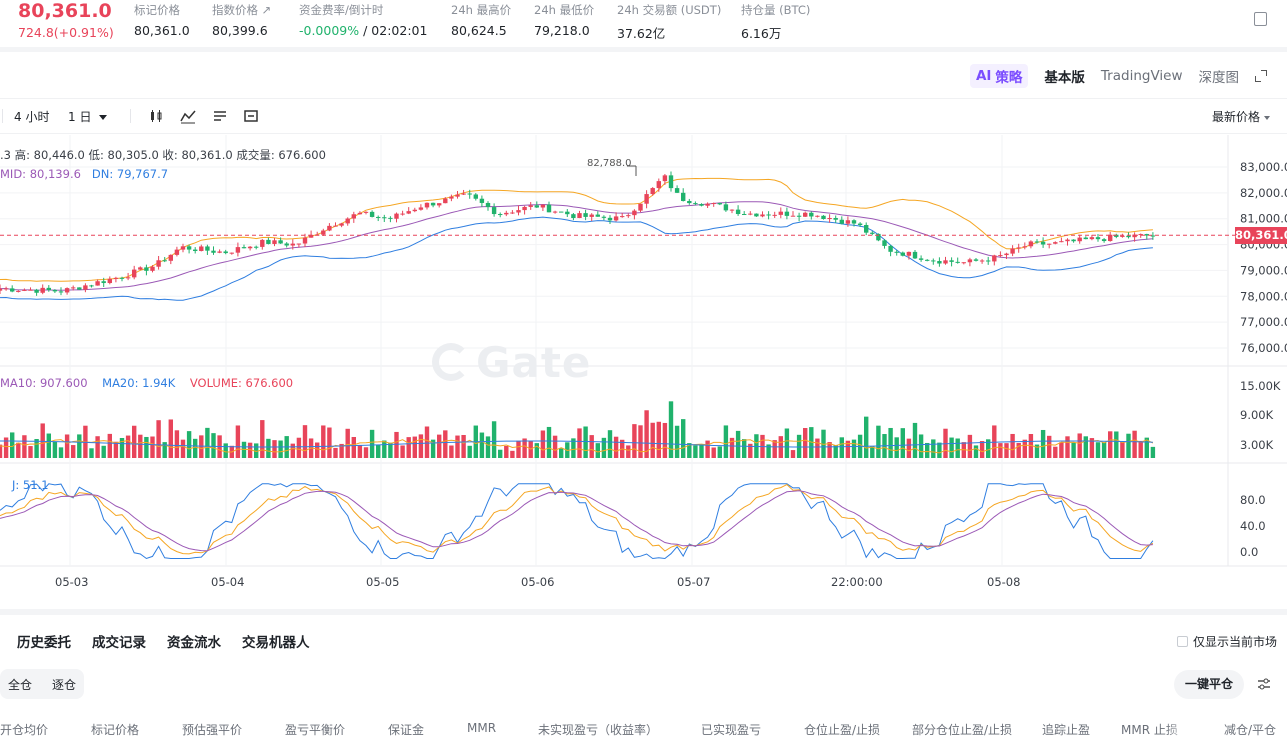  What do you see at coordinates (1263, 322) in the screenshot?
I see `y-tick-label: 77,000.0` at bounding box center [1263, 322].